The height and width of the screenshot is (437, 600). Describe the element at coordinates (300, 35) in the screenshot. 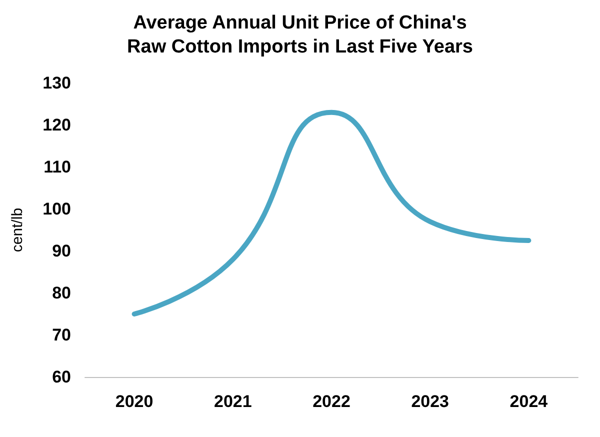

I see `chart-title: Average Annual Unit Price of China's Raw Cotton Imports in Last Five Years` at that location.